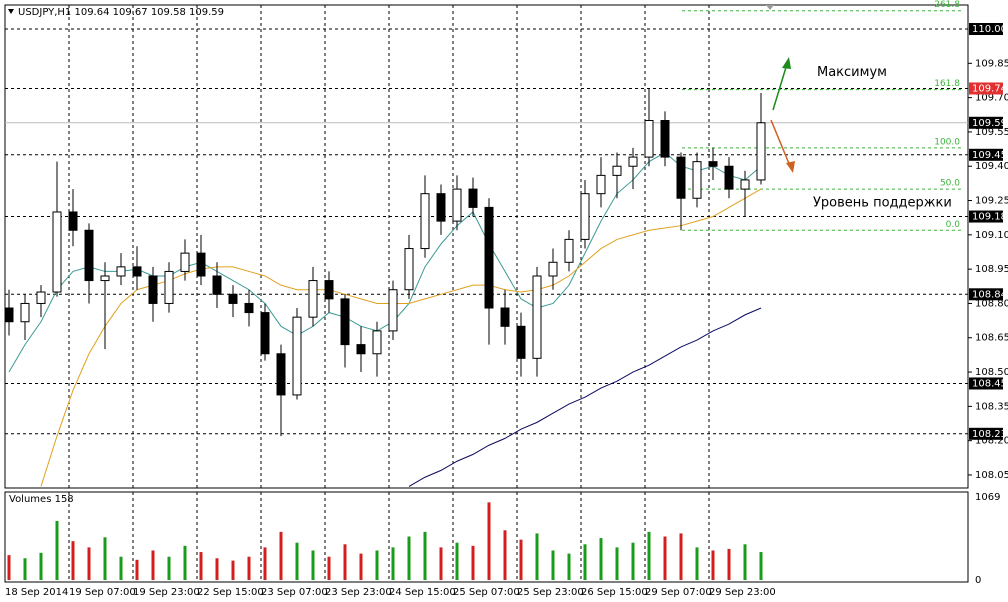 This screenshot has height=602, width=1008. What do you see at coordinates (786, 63) in the screenshot?
I see `up-arrowhead` at bounding box center [786, 63].